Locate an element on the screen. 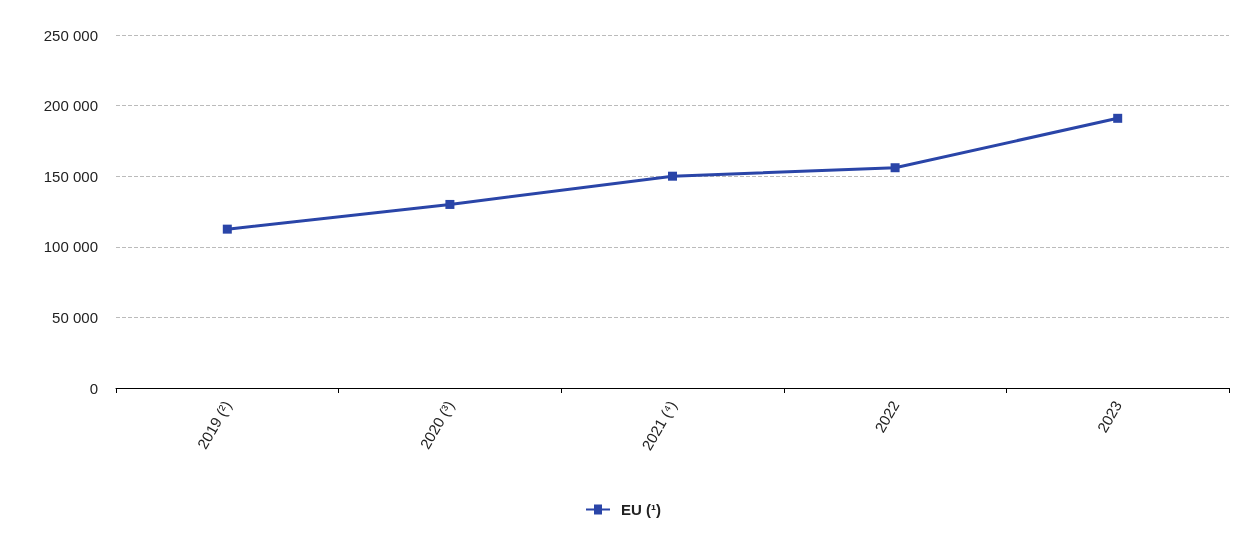 This screenshot has width=1247, height=538. y-tick-label: 200 000 is located at coordinates (70, 106).